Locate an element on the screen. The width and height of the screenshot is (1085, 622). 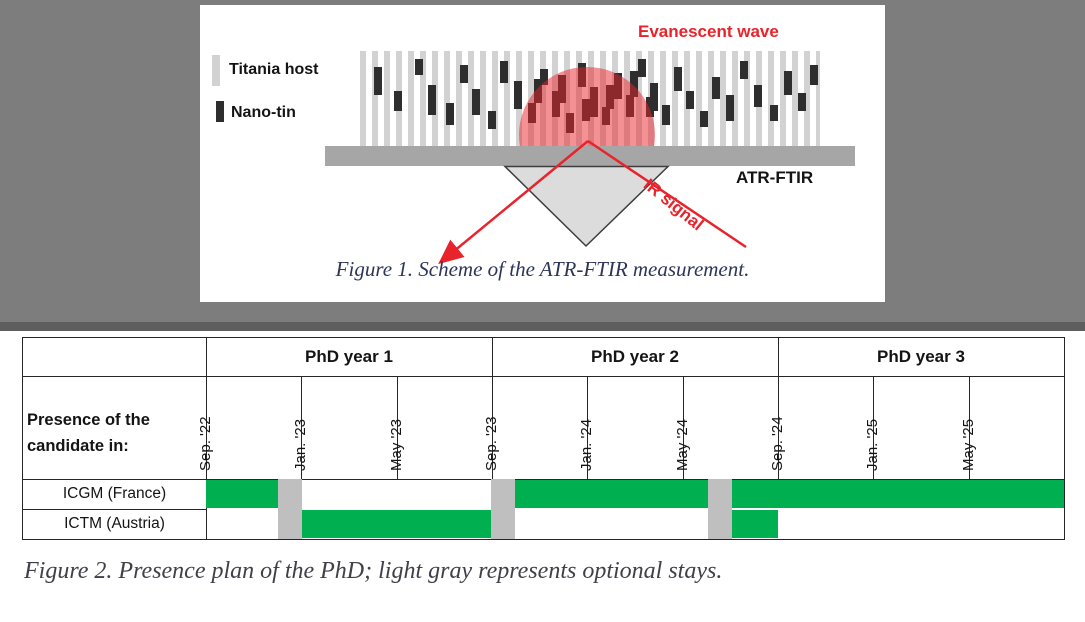
month-header: Jan. '25 is located at coordinates (916, 427).